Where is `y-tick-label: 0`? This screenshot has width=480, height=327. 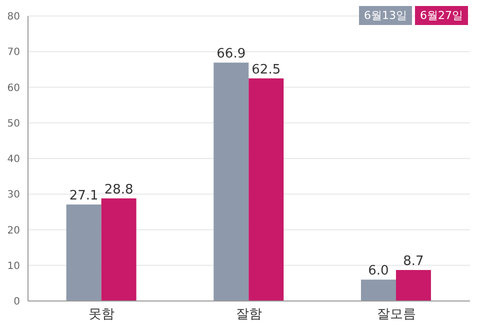
y-tick-label: 0 is located at coordinates (17, 302).